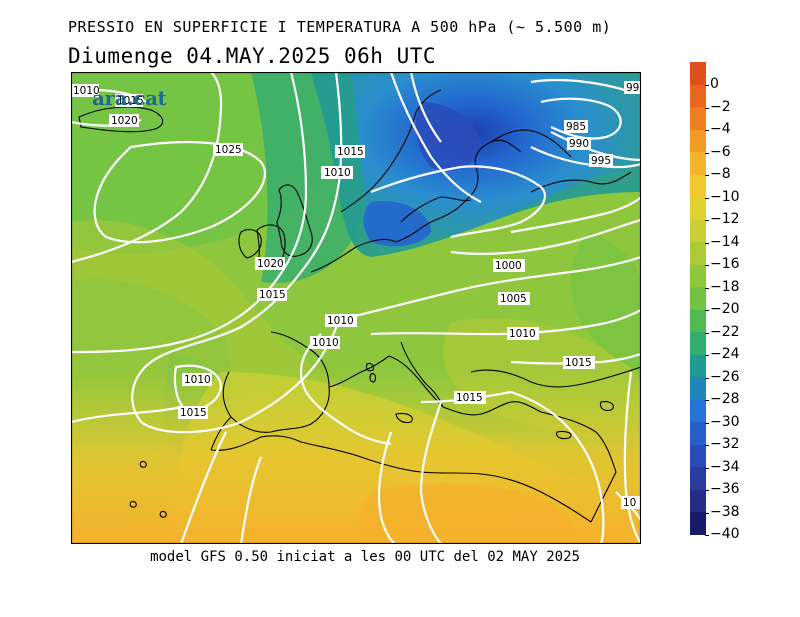  I want to click on svg-text: 1005, so click(513, 299).